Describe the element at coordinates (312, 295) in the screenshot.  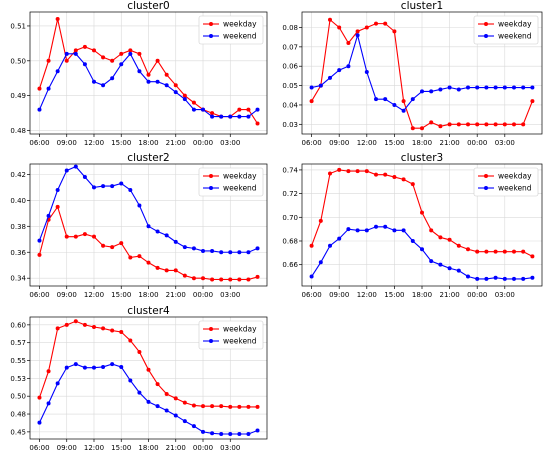
I see `x-tick-label: 06:00` at that location.